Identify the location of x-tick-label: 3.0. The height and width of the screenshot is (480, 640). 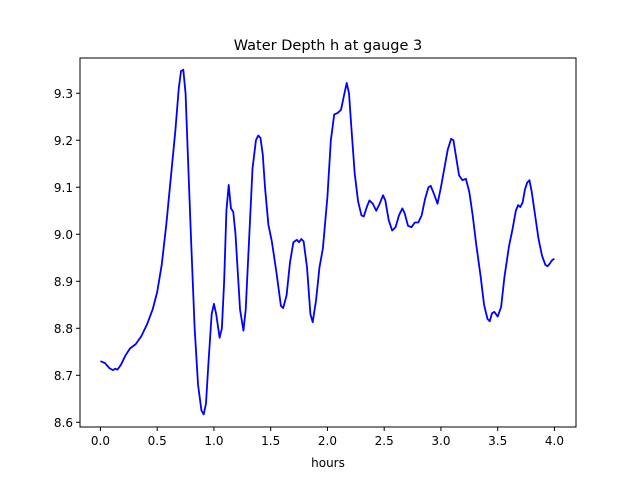
(440, 441).